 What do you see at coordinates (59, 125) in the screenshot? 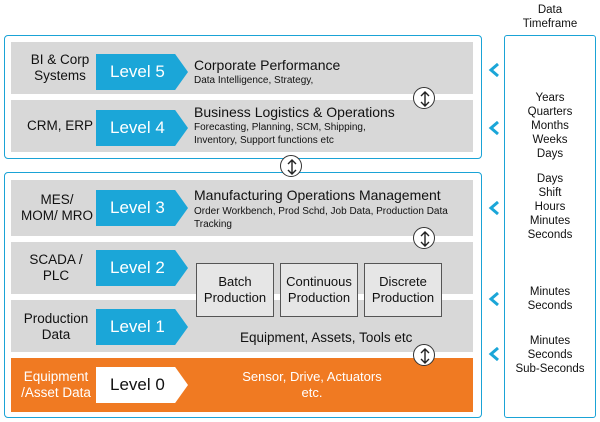
I see `level-4-system-label: CRM, ERP` at bounding box center [59, 125].